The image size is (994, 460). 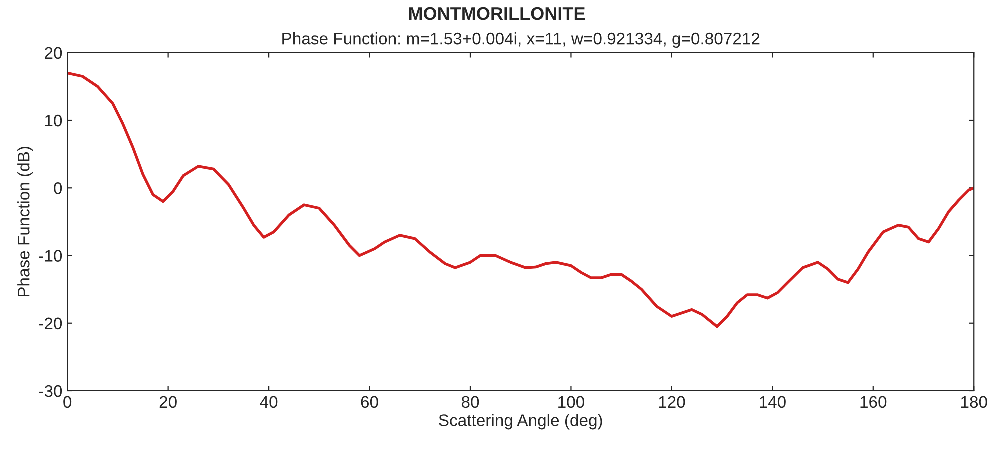 I want to click on x-tick-label: 40, so click(x=269, y=402).